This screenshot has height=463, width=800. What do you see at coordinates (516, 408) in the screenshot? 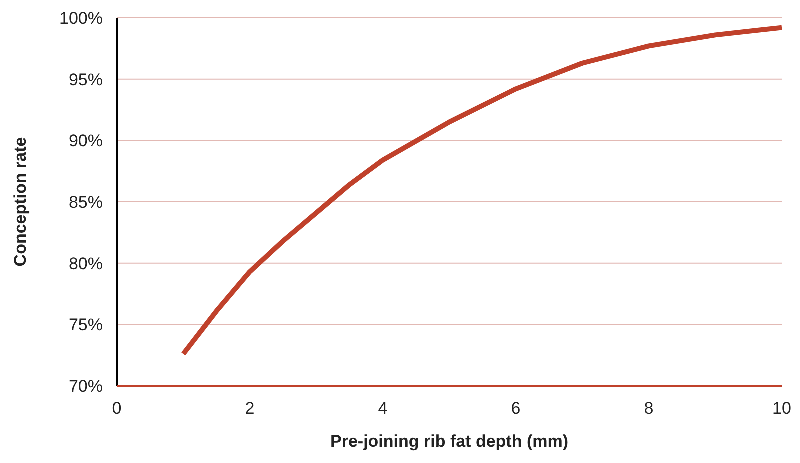
I see `x-tick-label: 6` at bounding box center [516, 408].